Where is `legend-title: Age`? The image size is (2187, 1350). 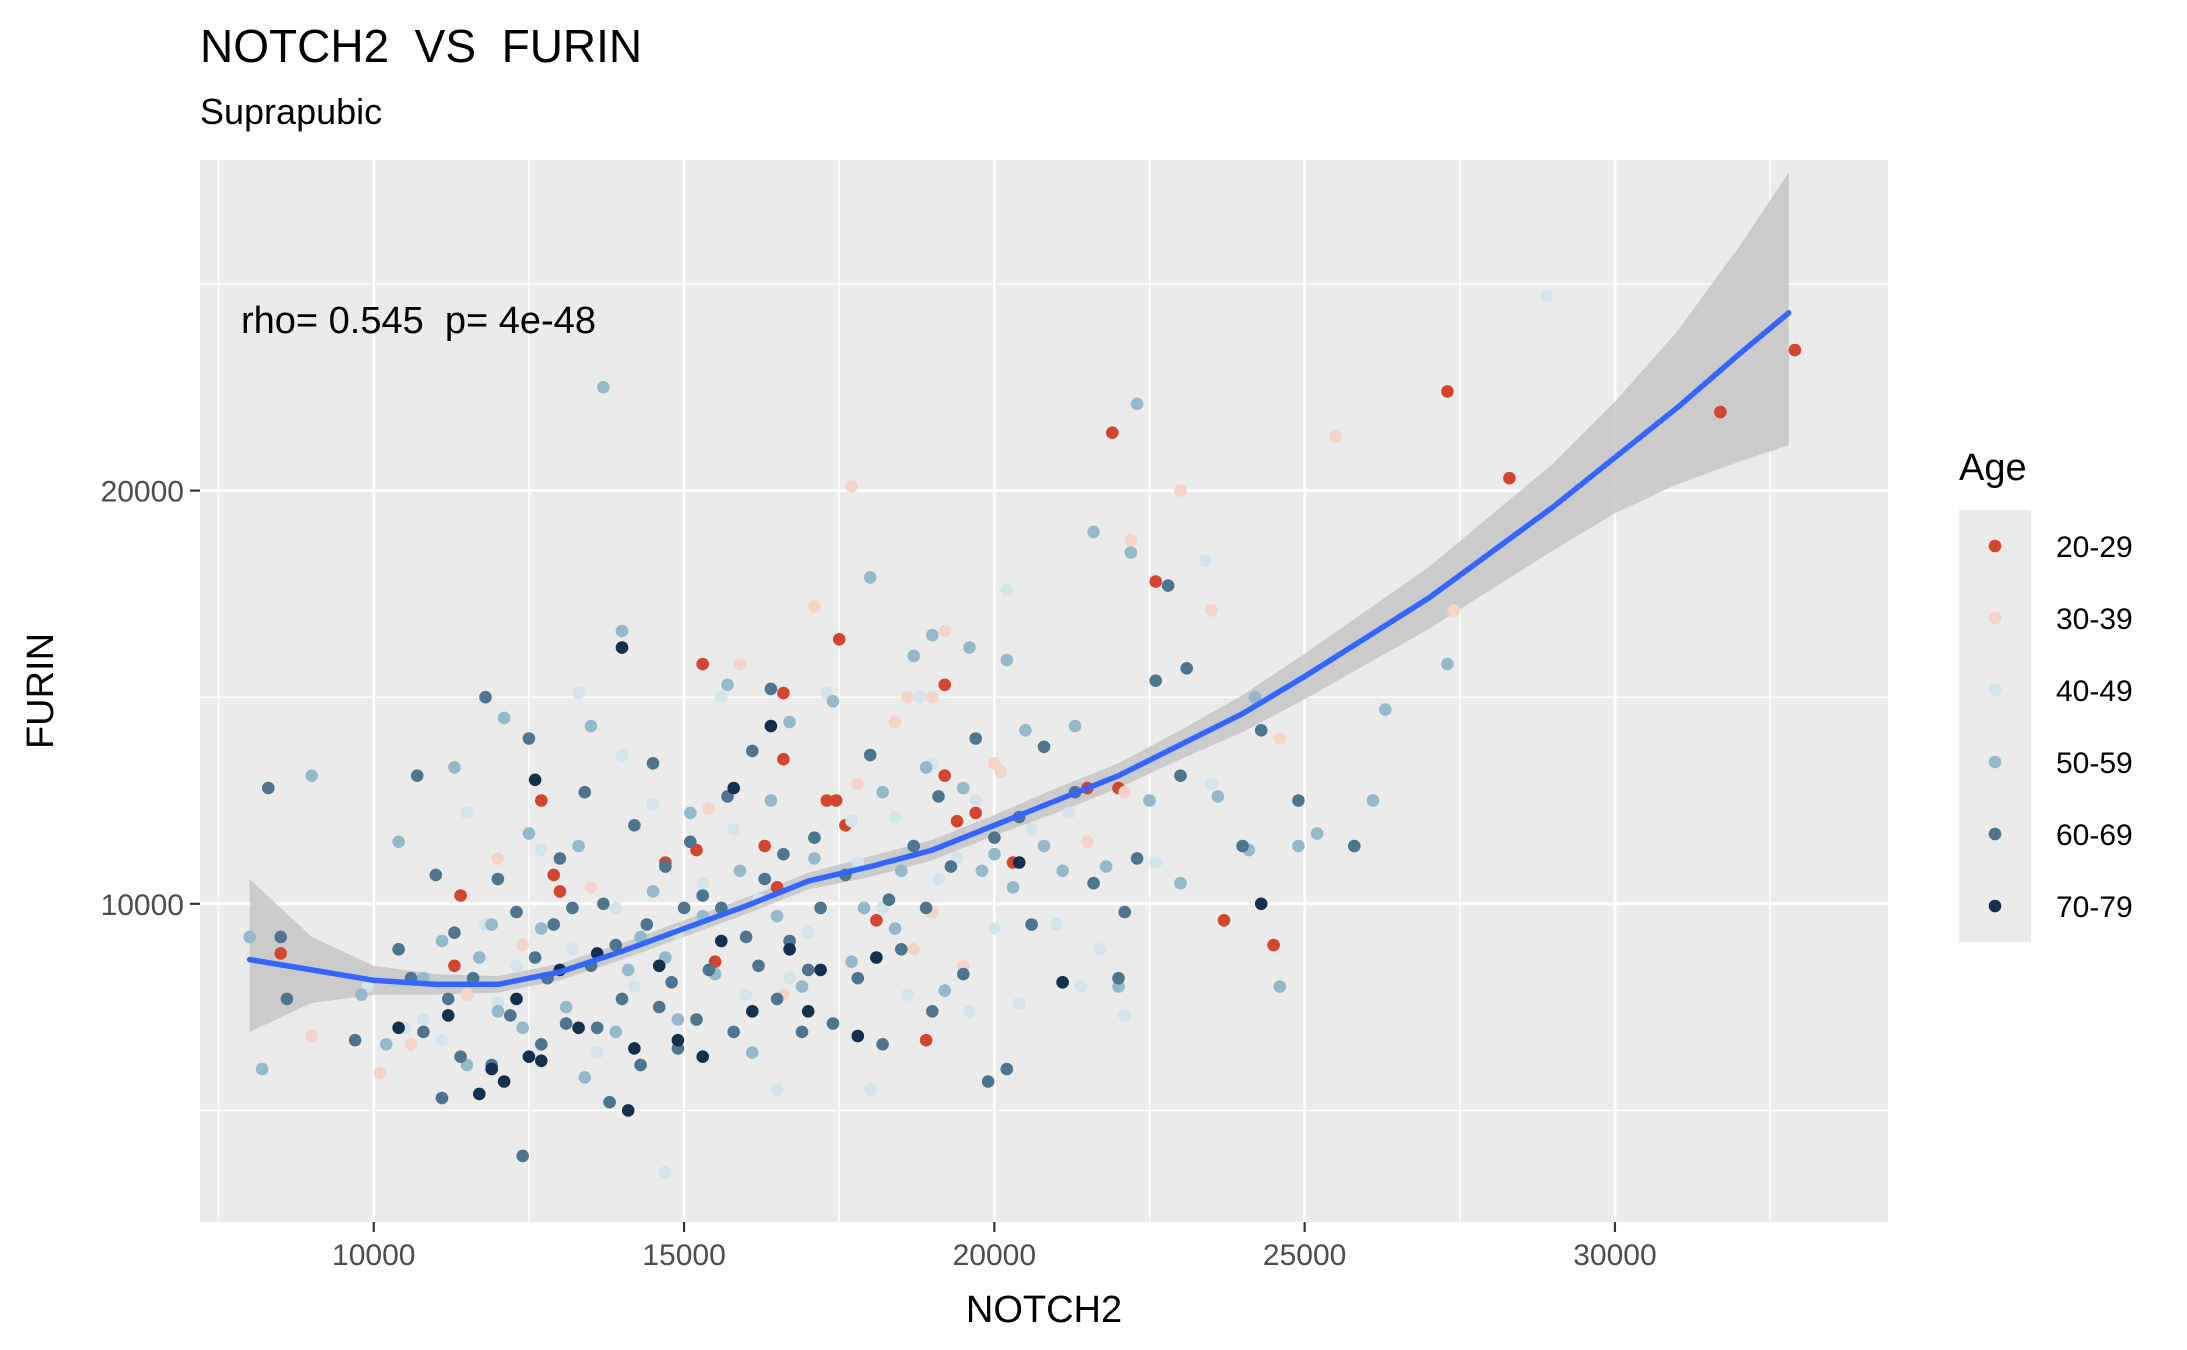 legend-title: Age is located at coordinates (1993, 468).